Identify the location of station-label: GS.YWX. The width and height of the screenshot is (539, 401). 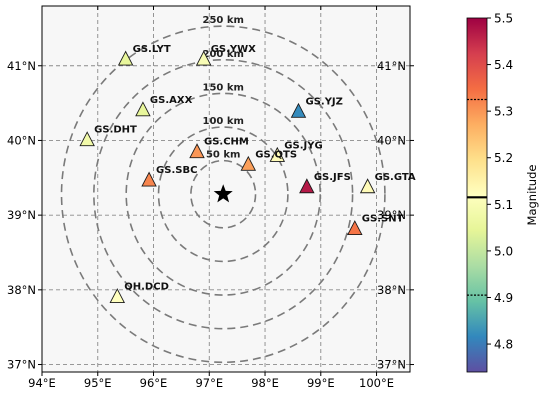
(233, 49).